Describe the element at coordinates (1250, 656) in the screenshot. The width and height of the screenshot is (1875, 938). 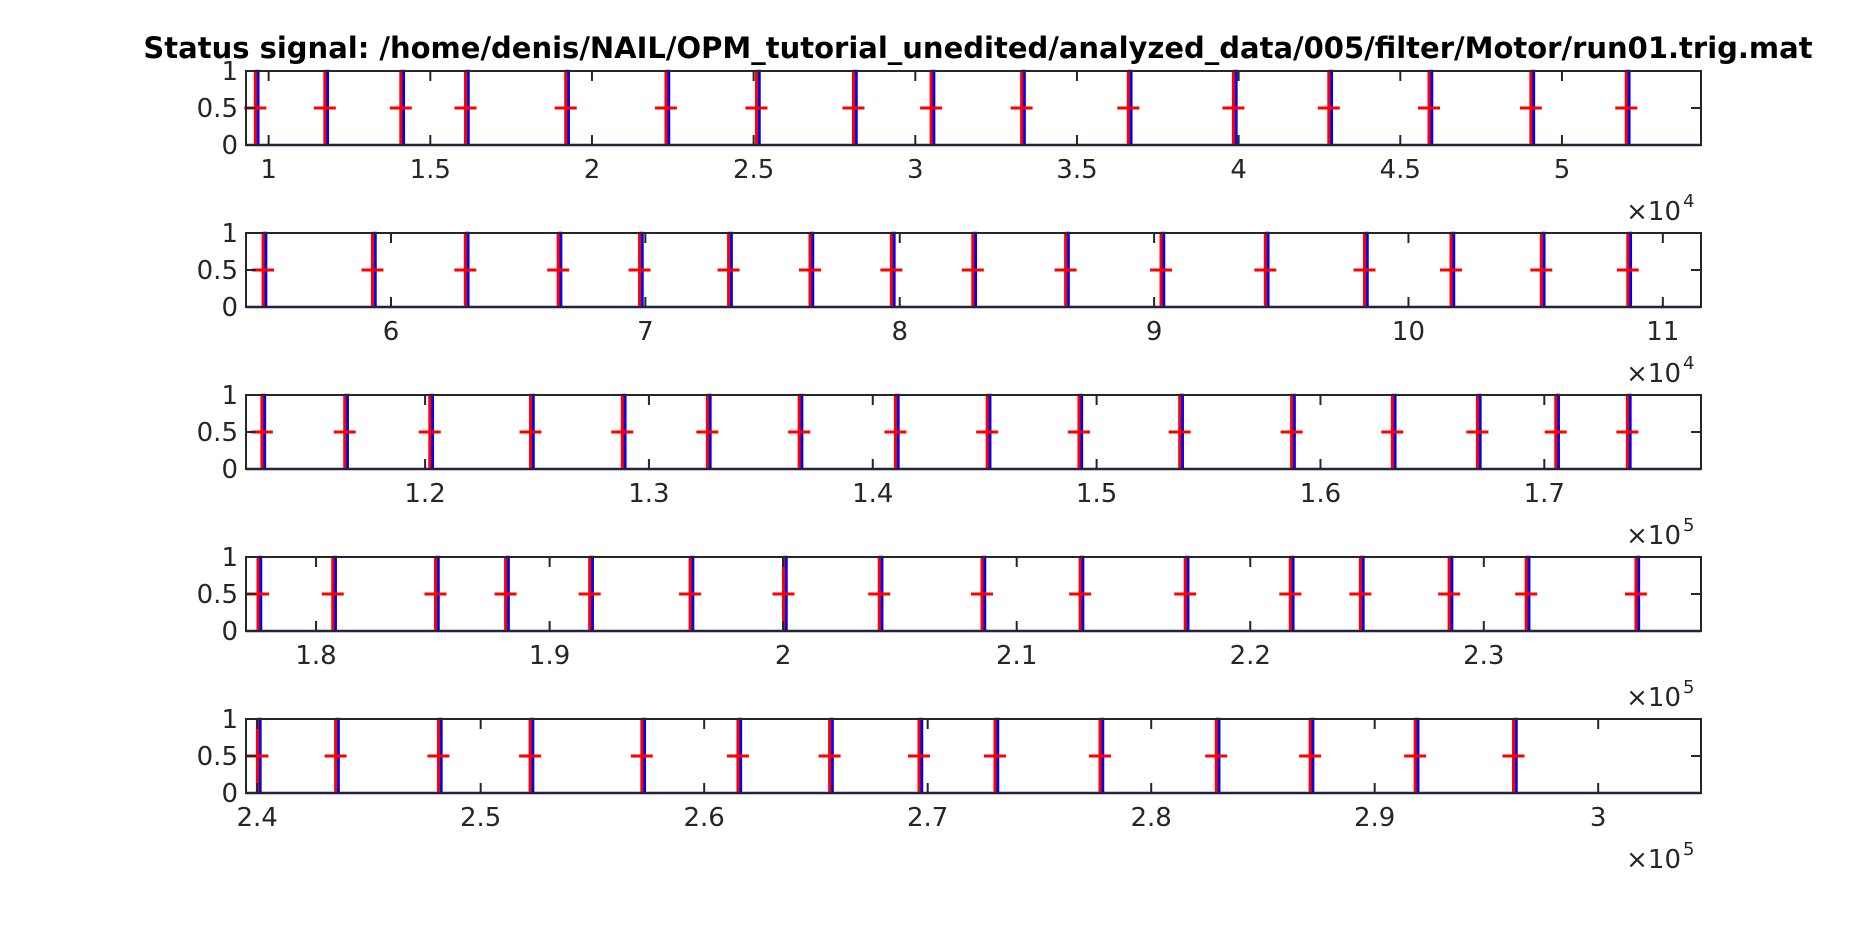
I see `x-tick-label: 2.2` at that location.